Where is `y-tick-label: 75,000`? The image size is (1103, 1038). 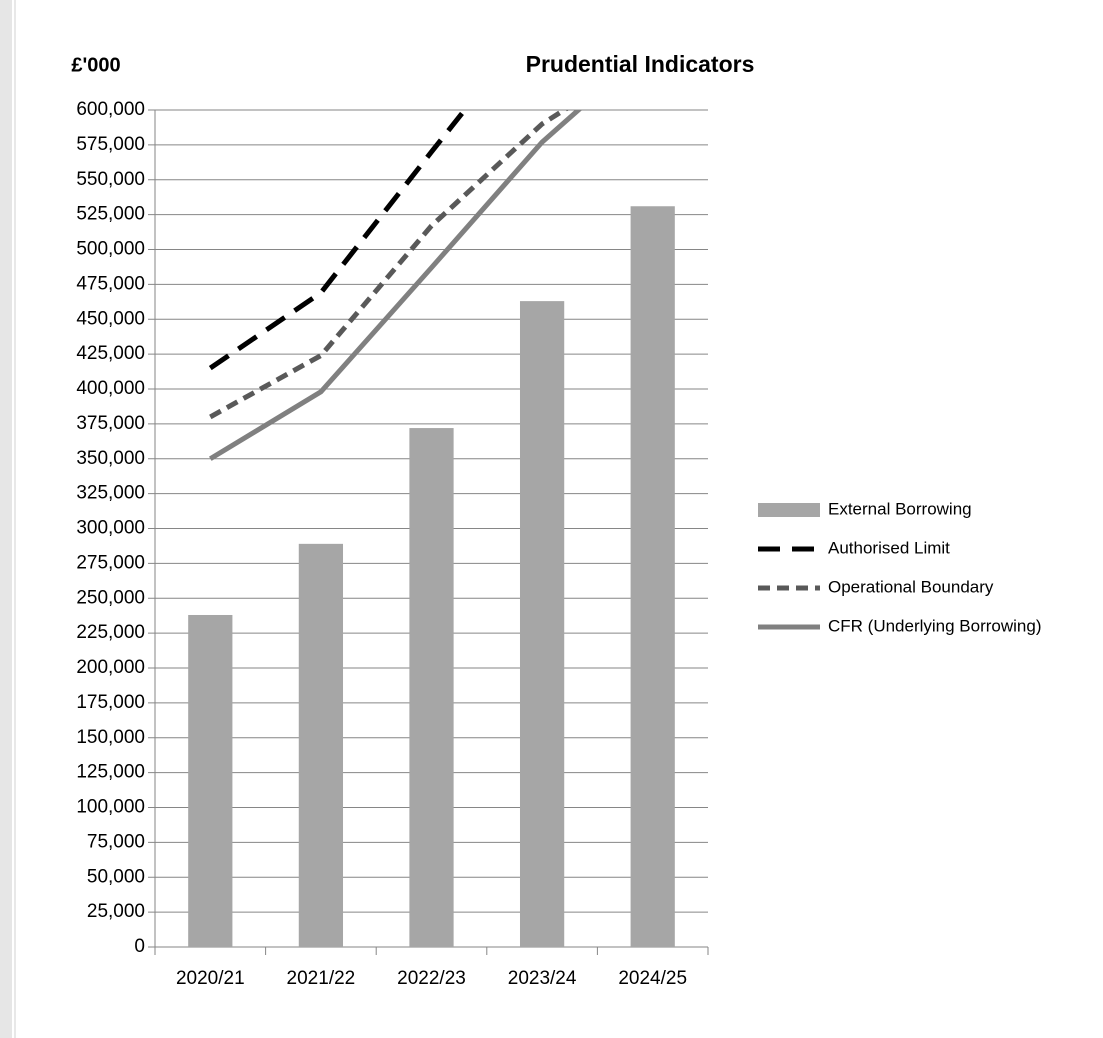 y-tick-label: 75,000 is located at coordinates (116, 841).